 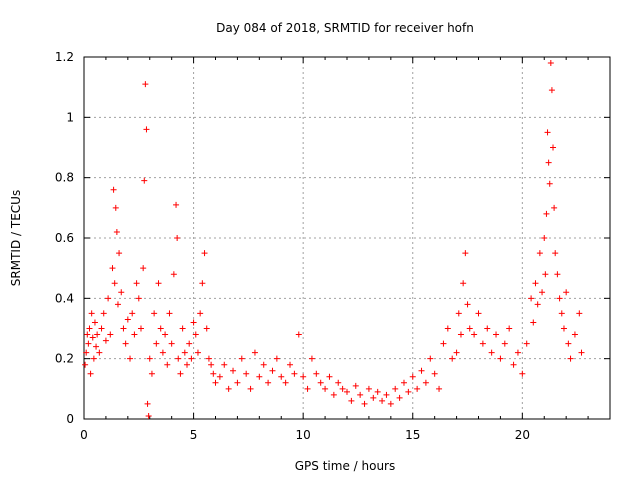 What do you see at coordinates (64, 238) in the screenshot?
I see `y-tick-label: 0.6` at bounding box center [64, 238].